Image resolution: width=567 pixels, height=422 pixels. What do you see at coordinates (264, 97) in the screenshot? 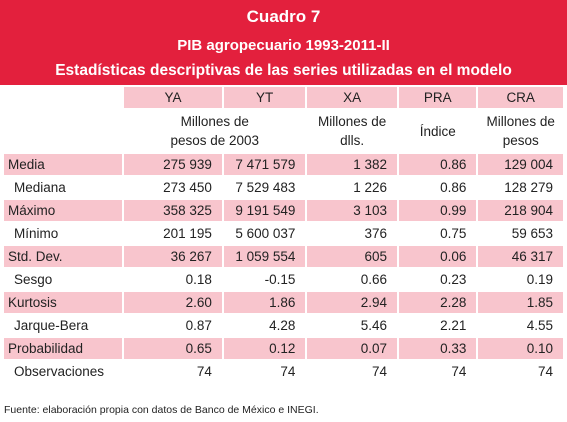
I see `column-header: YT` at bounding box center [264, 97].